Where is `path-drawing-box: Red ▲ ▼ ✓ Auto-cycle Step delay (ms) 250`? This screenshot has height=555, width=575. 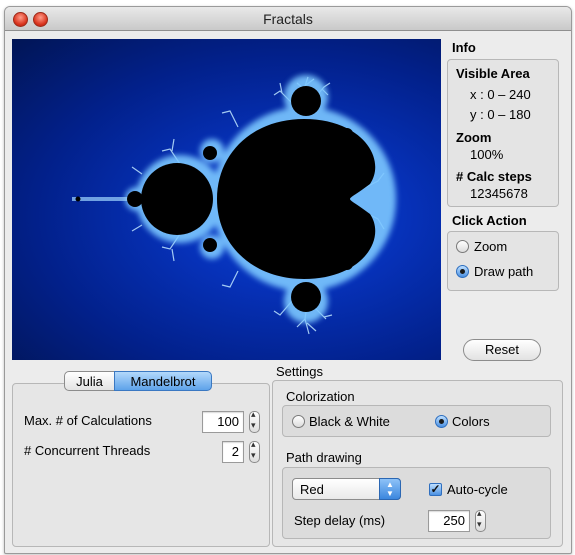 path-drawing-box: Red ▲ ▼ ✓ Auto-cycle Step delay (ms) 250 is located at coordinates (416, 503).